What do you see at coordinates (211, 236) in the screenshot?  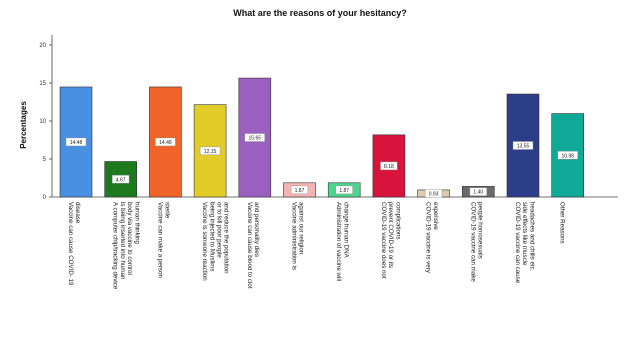 I see `category-label: being injected to Muslims` at bounding box center [211, 236].